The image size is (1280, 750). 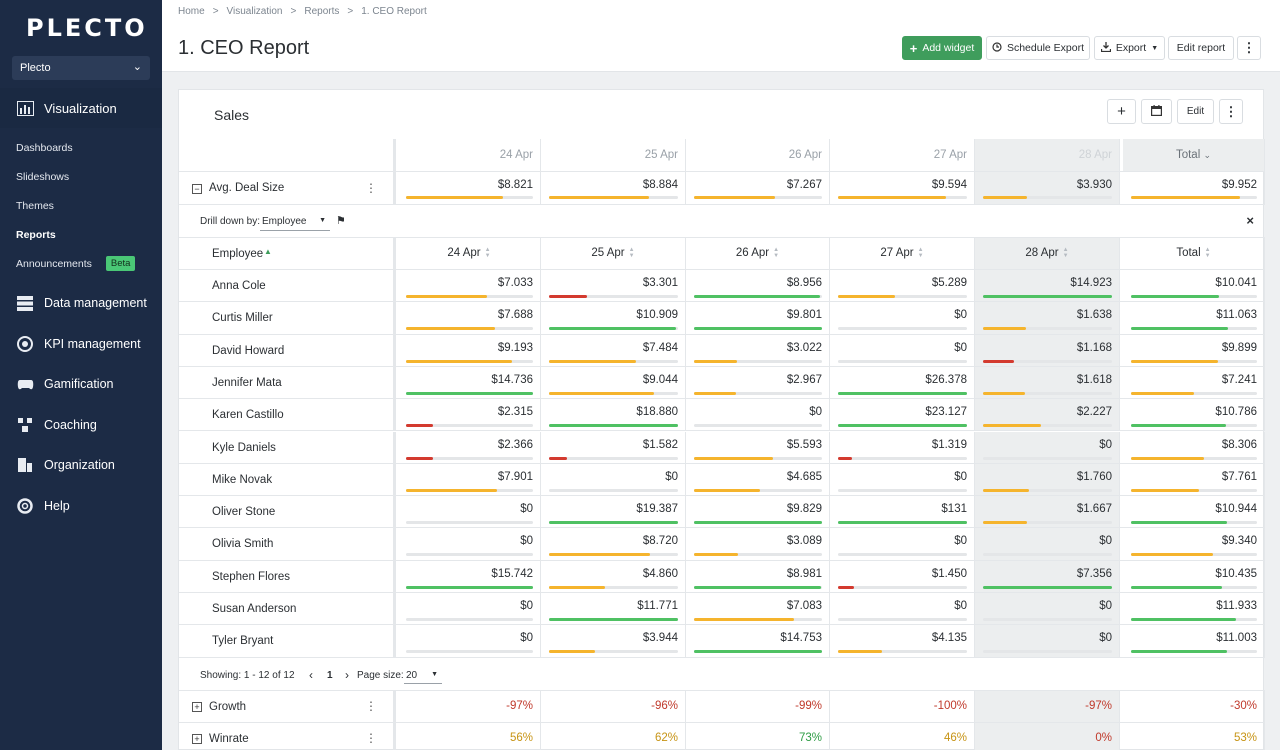 What do you see at coordinates (81, 108) in the screenshot?
I see `nav-item-visualization: Visualization` at bounding box center [81, 108].